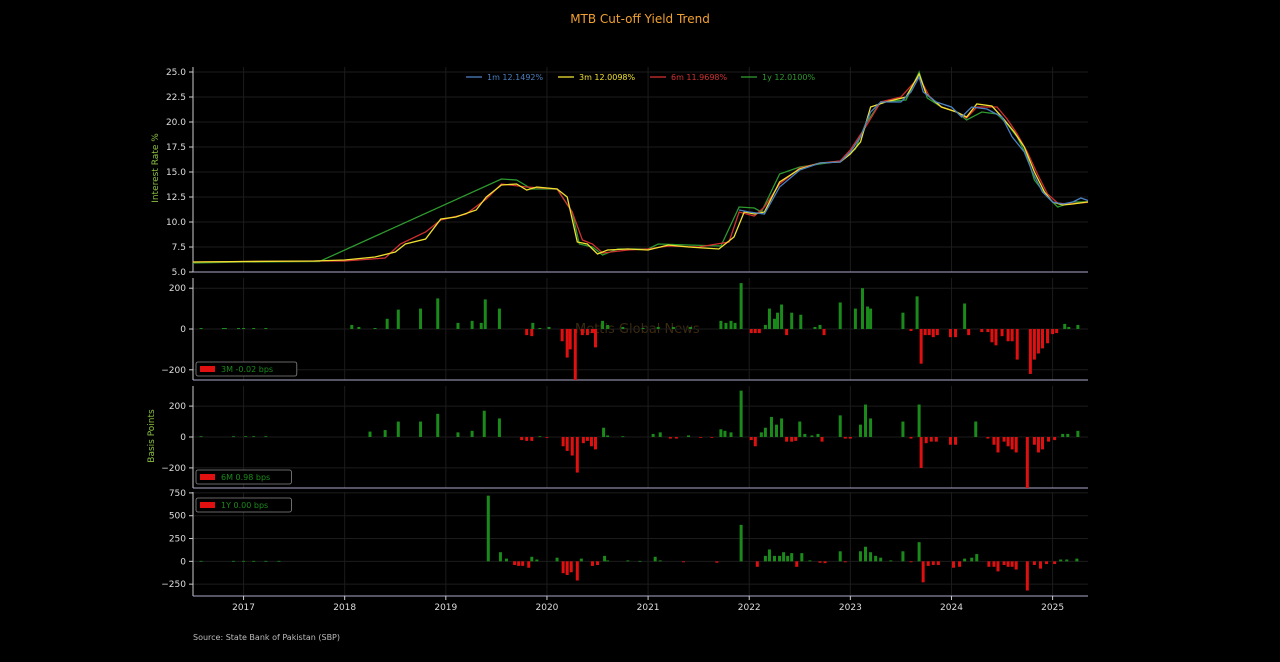 The width and height of the screenshot is (1280, 662). What do you see at coordinates (177, 540) in the screenshot?
I see `y-tick-label: 250` at bounding box center [177, 540].